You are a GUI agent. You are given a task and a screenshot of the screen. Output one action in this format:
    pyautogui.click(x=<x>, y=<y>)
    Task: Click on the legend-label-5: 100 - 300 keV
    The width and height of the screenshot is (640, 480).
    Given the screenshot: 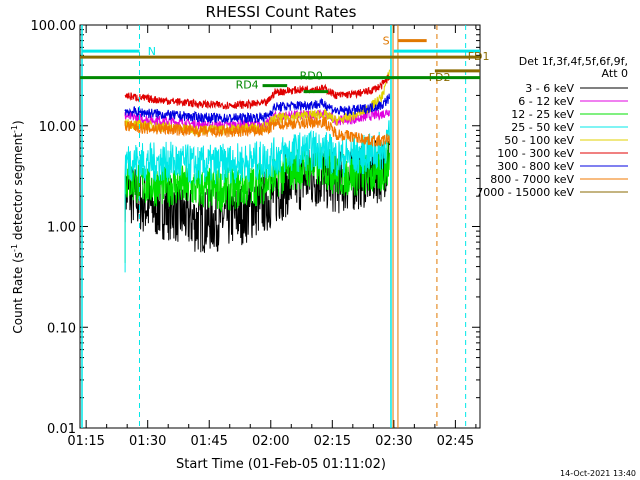 What is the action you would take?
    pyautogui.click(x=535, y=153)
    